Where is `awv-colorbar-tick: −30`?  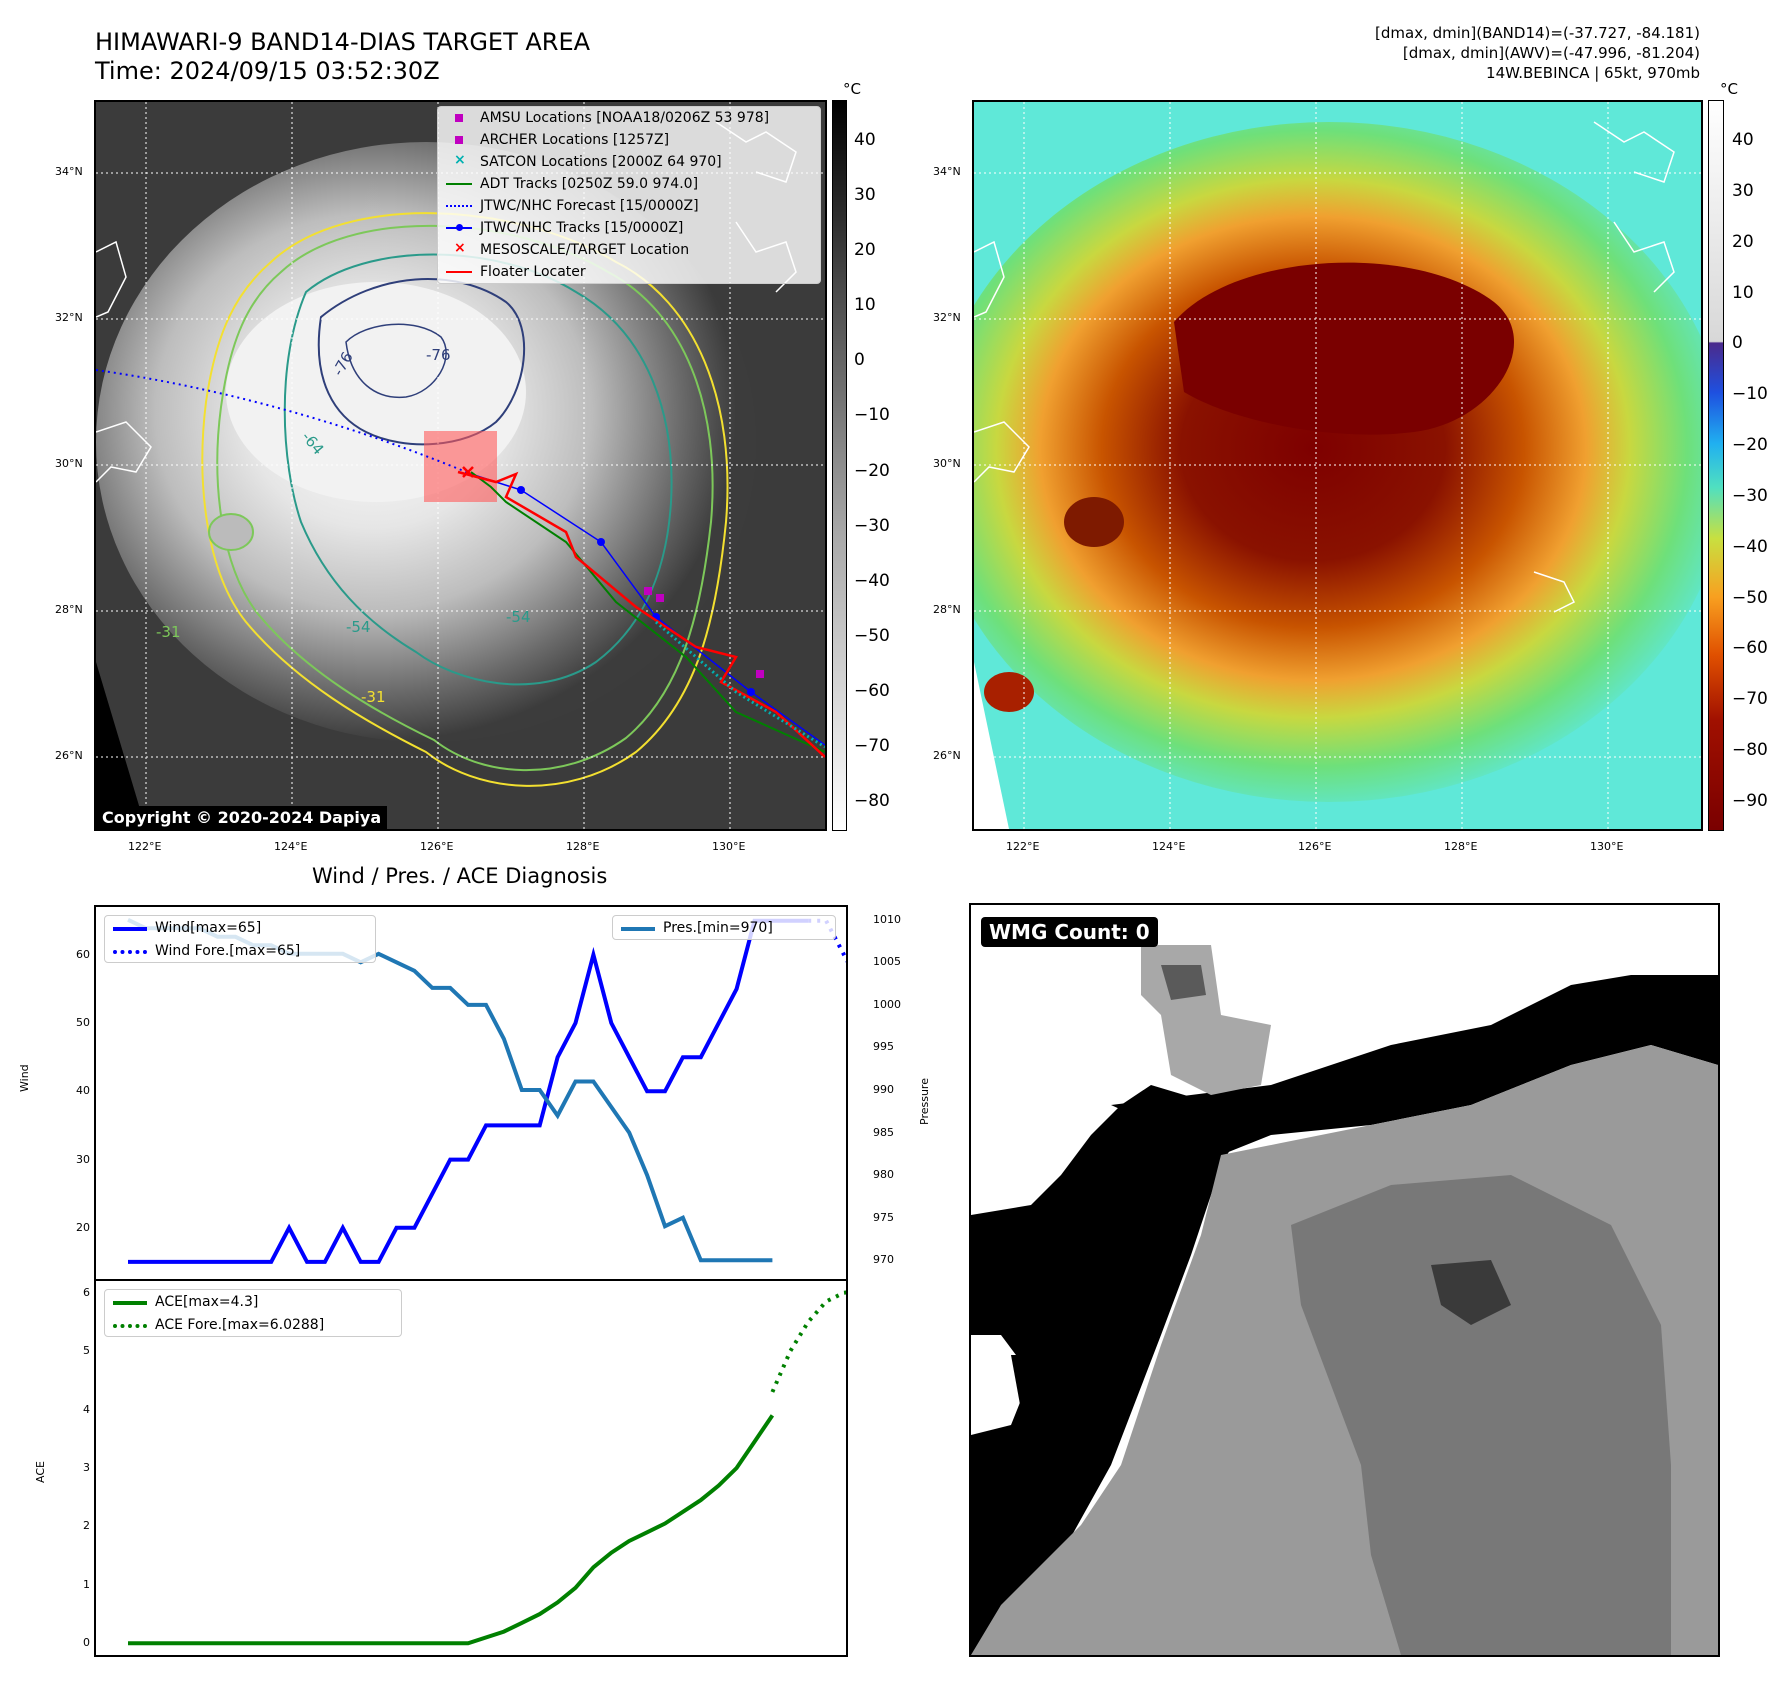
awv-colorbar-tick: −30 is located at coordinates (1750, 495).